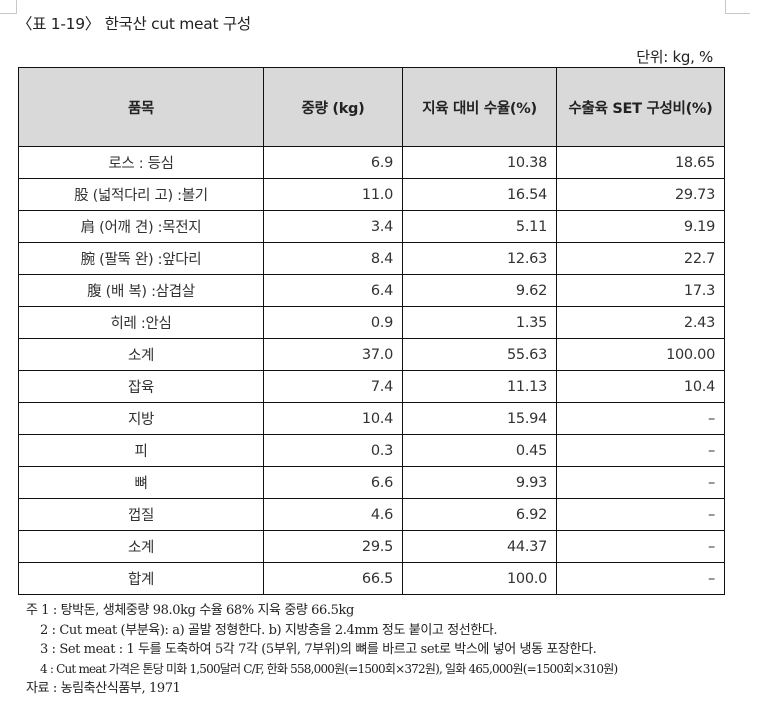 The image size is (758, 713). I want to click on cell-weight: 29.5, so click(333, 546).